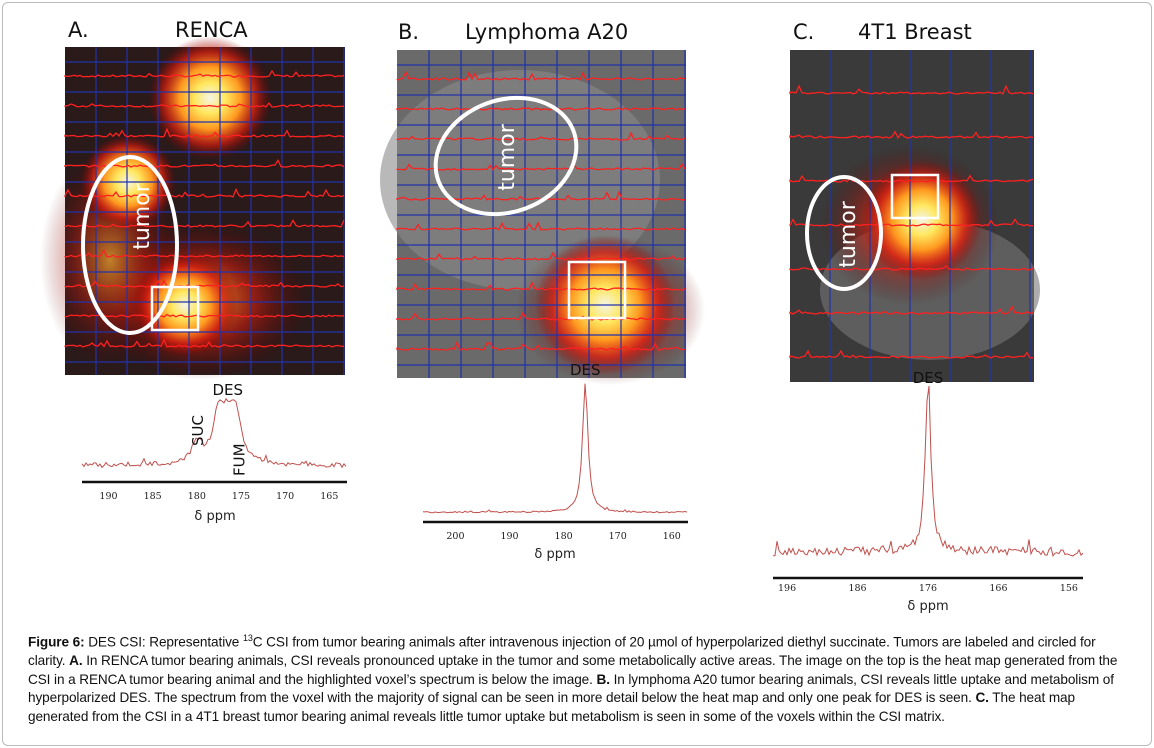 This screenshot has width=1154, height=748. Describe the element at coordinates (928, 588) in the screenshot. I see `tick-label: 176` at that location.